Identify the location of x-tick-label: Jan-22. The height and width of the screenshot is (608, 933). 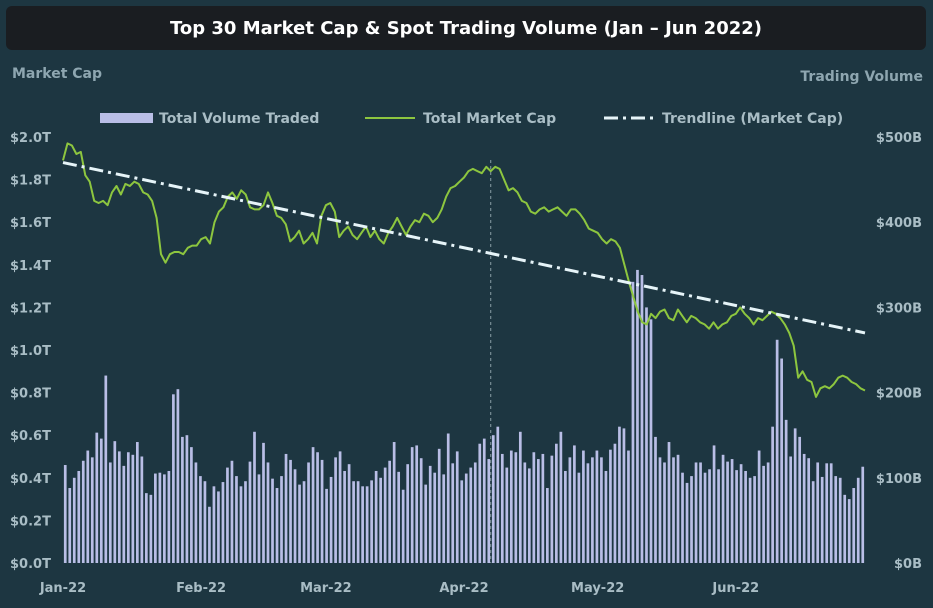
(62, 588).